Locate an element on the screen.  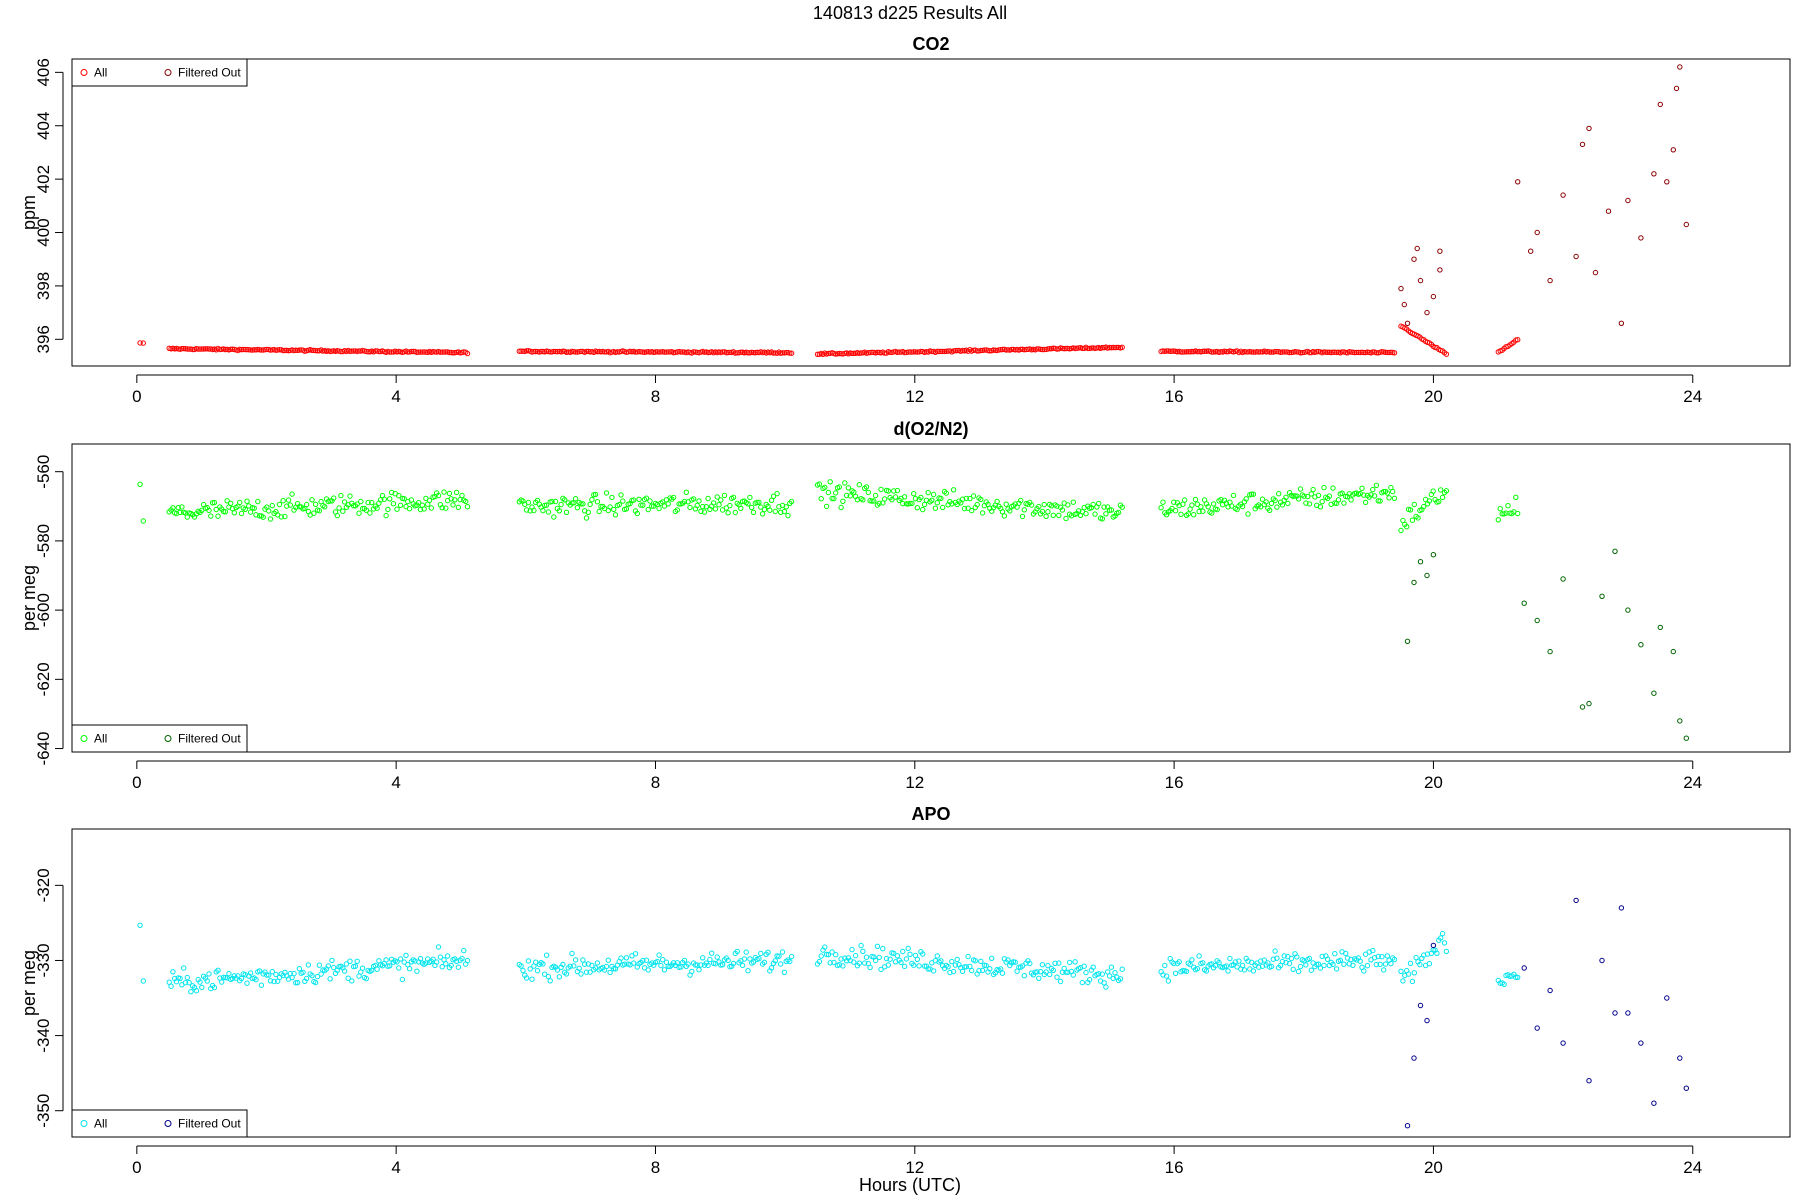
x-tick-label: 16 is located at coordinates (1174, 396).